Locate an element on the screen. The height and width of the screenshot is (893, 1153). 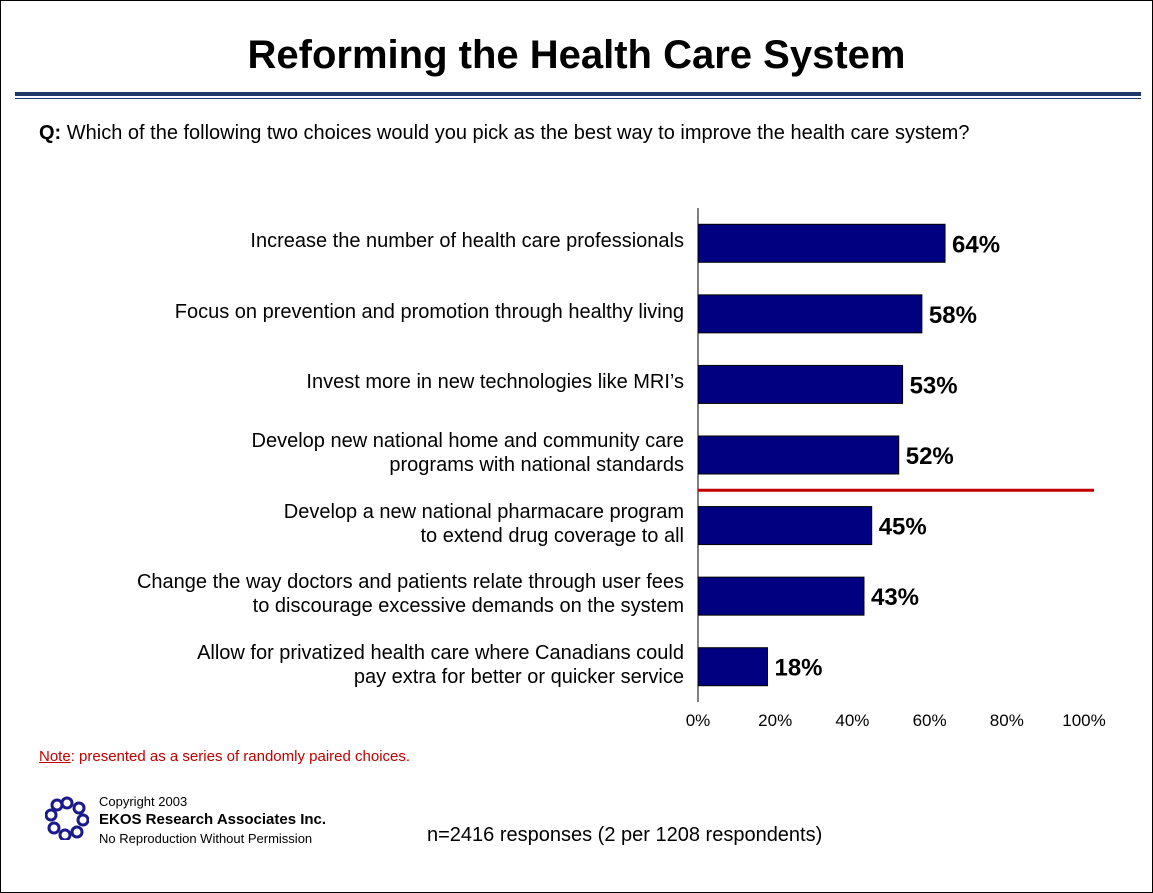
company-name: EKOS Research Associates Inc. is located at coordinates (213, 819).